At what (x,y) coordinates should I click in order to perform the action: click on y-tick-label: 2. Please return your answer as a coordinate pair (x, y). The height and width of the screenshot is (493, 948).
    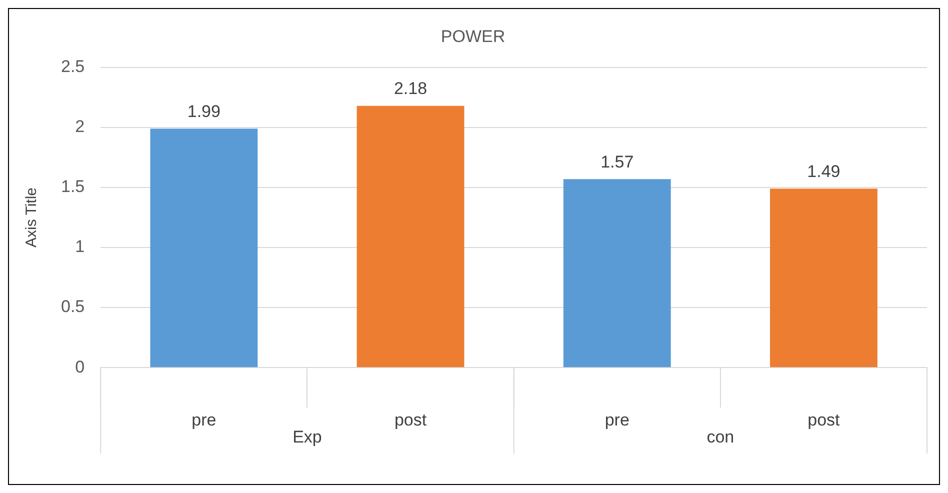
    Looking at the image, I should click on (80, 126).